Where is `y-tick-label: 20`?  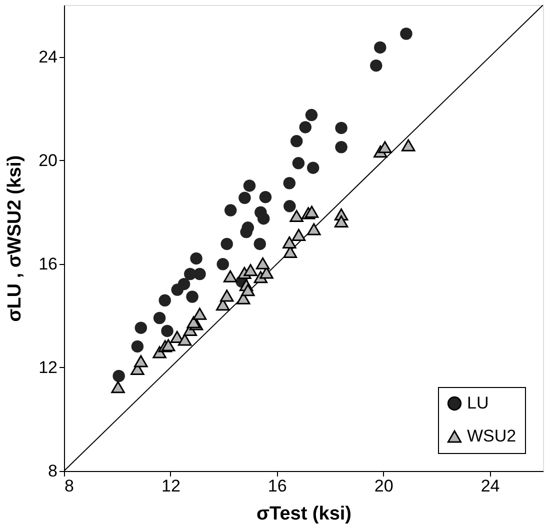
y-tick-label: 20 is located at coordinates (48, 160).